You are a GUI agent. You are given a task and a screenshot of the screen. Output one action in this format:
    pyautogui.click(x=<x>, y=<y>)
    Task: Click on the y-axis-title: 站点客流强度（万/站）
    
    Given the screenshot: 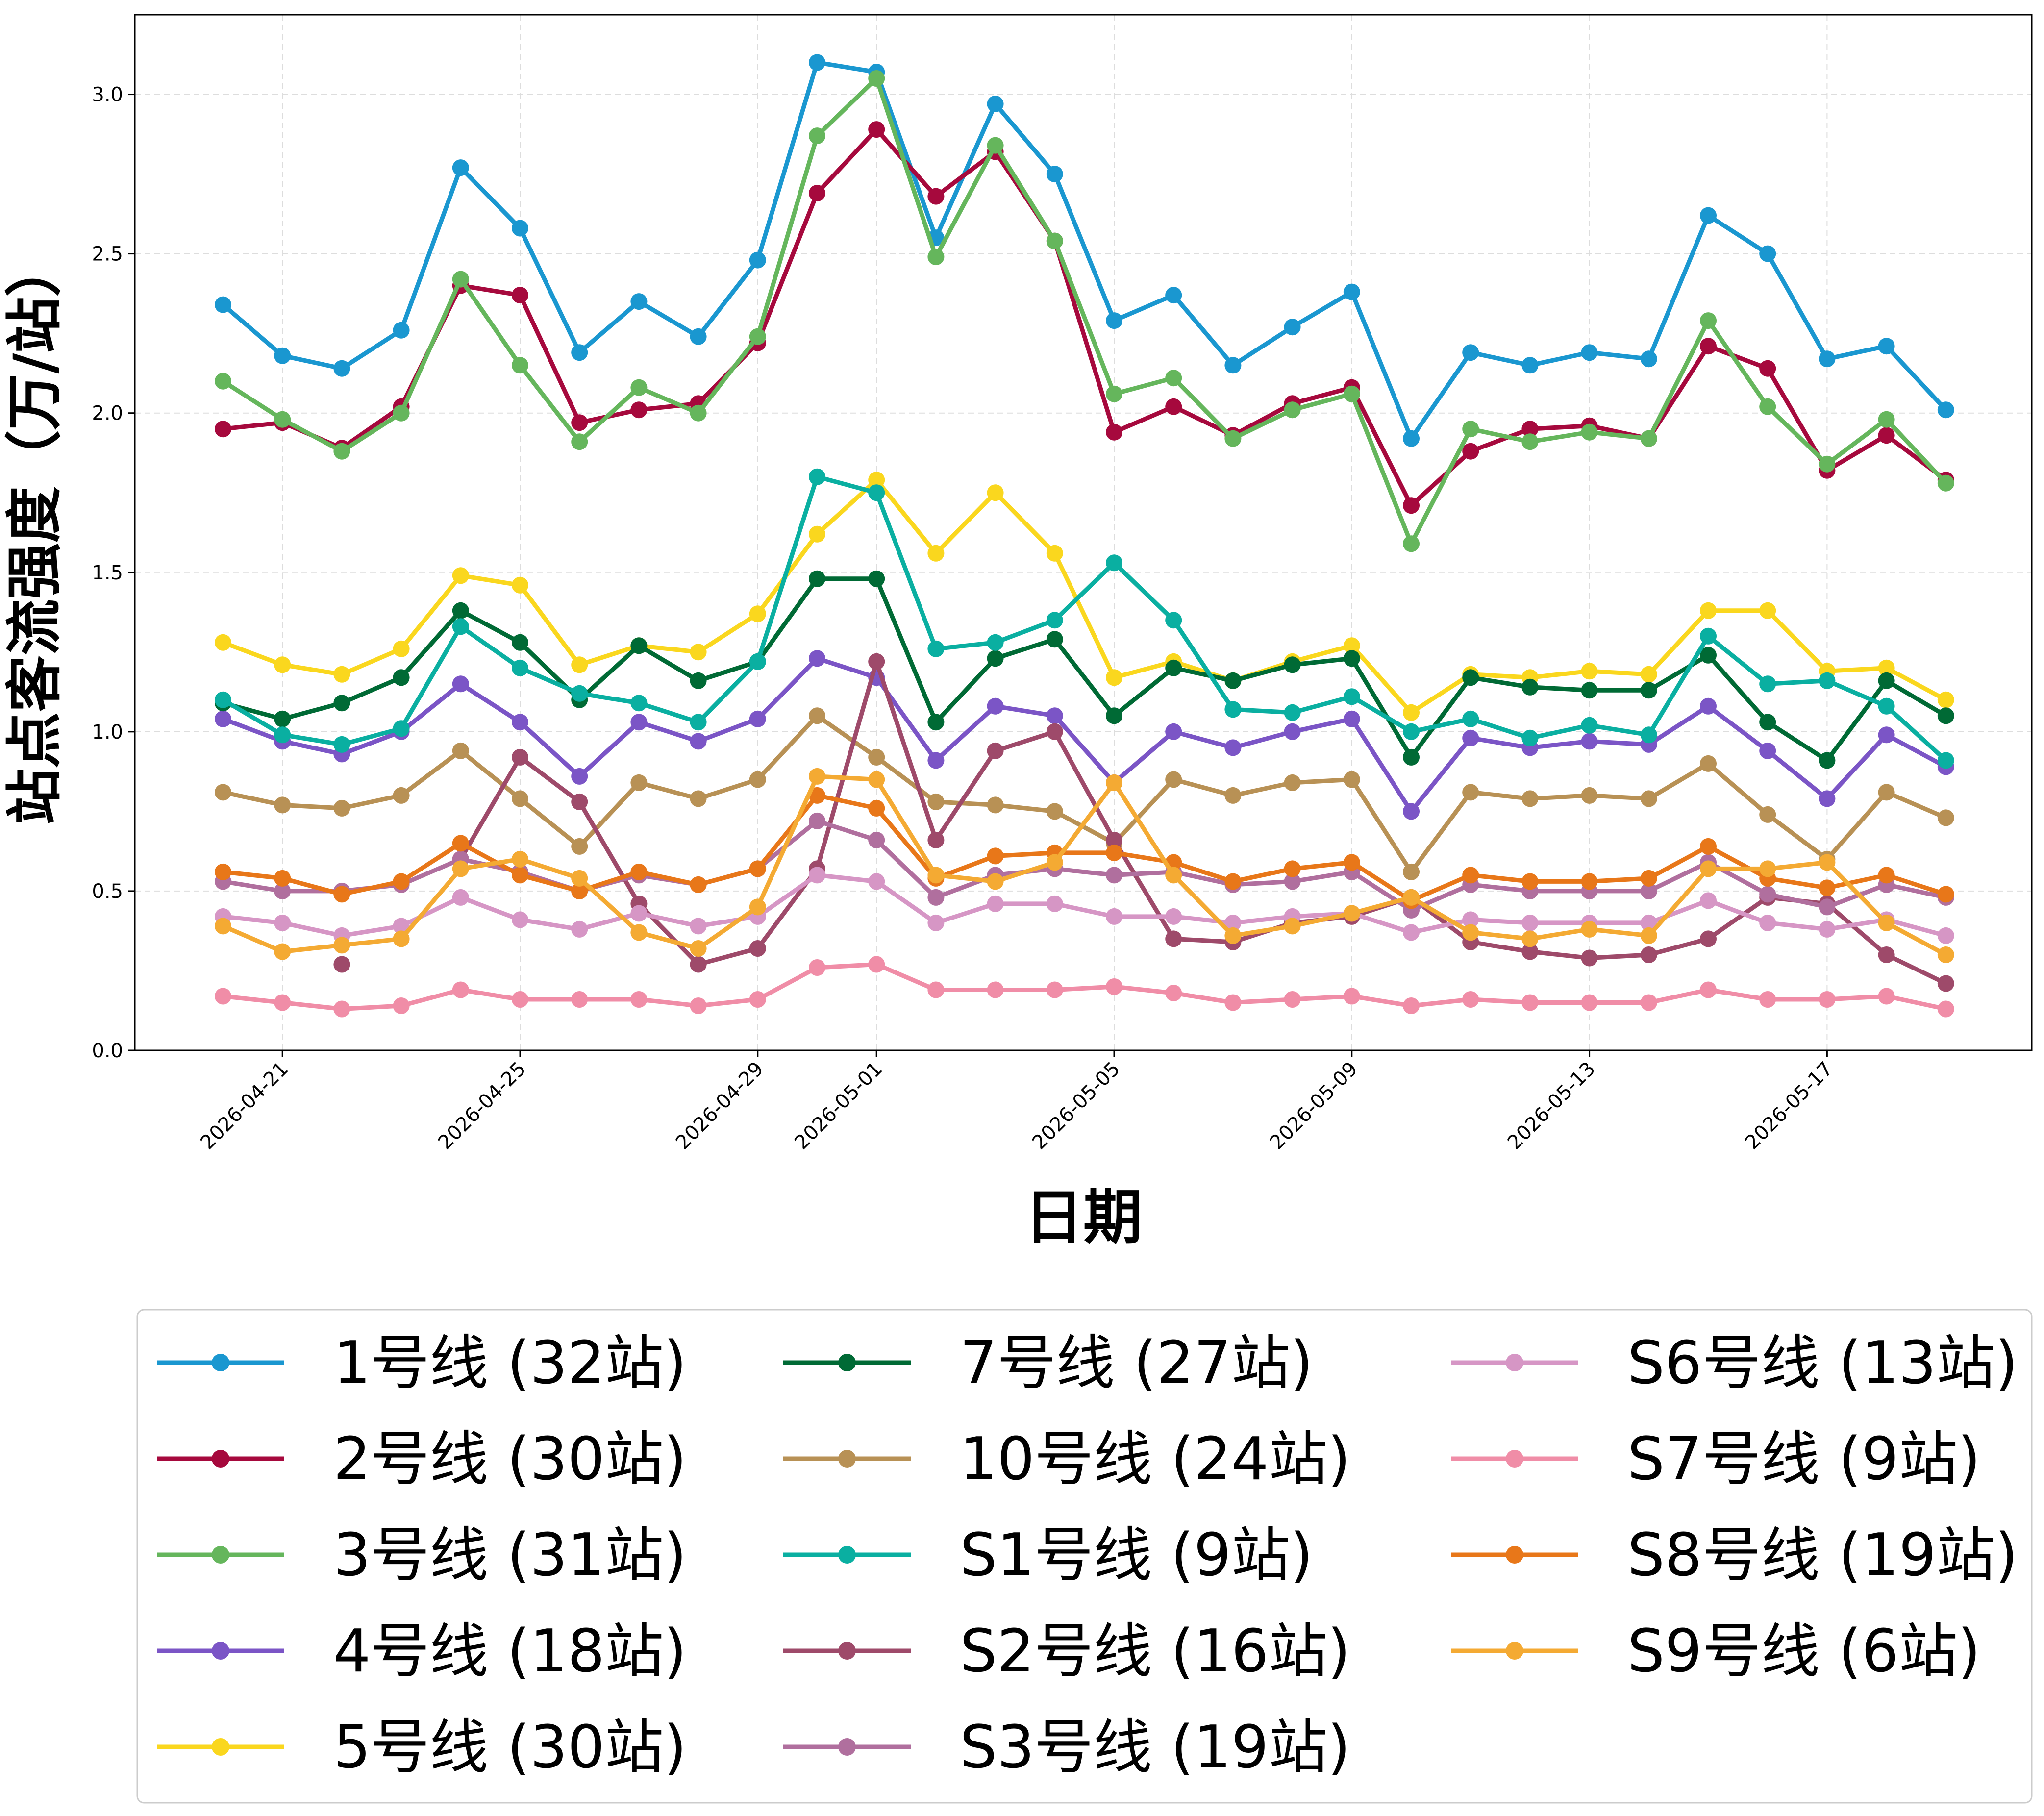 What is the action you would take?
    pyautogui.click(x=35, y=532)
    